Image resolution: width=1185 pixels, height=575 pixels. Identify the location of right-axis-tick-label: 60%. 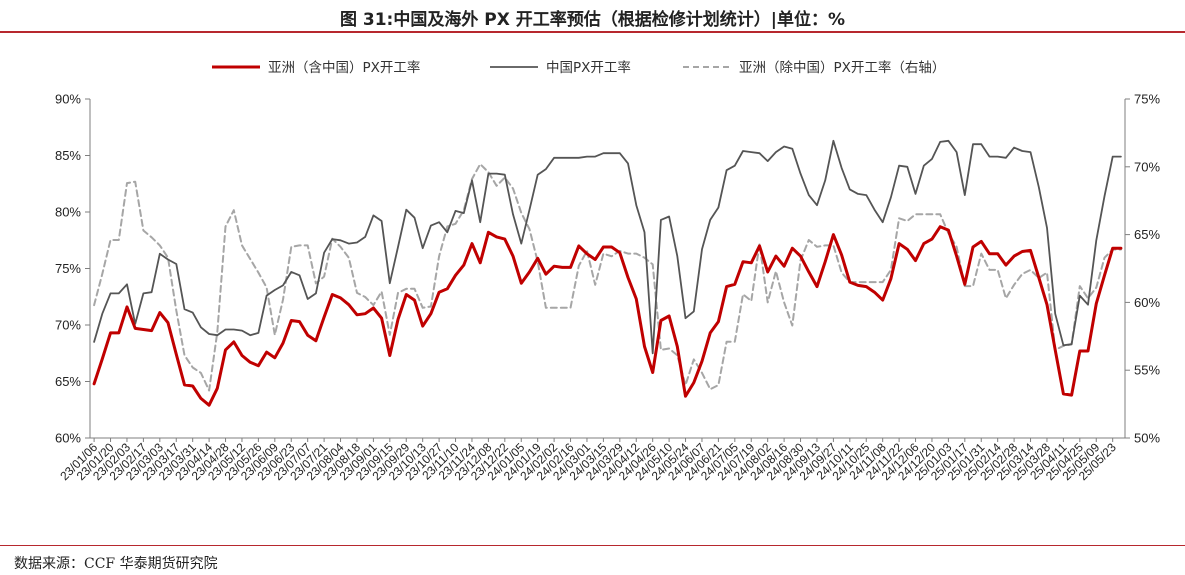
(1147, 302).